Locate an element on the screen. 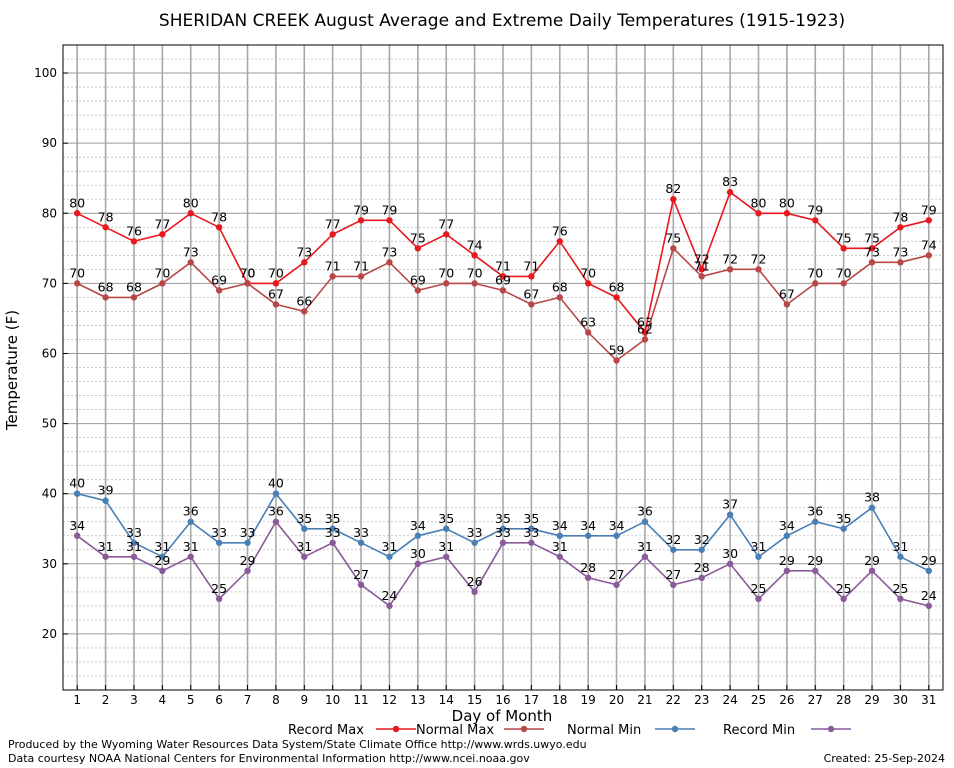  data-label-record-min: 31 is located at coordinates (134, 546).